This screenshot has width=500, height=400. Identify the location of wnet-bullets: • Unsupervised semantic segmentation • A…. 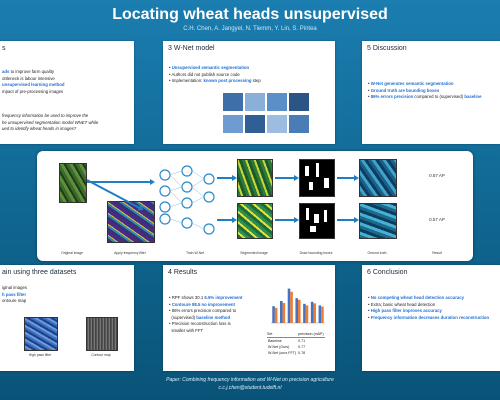
(215, 75).